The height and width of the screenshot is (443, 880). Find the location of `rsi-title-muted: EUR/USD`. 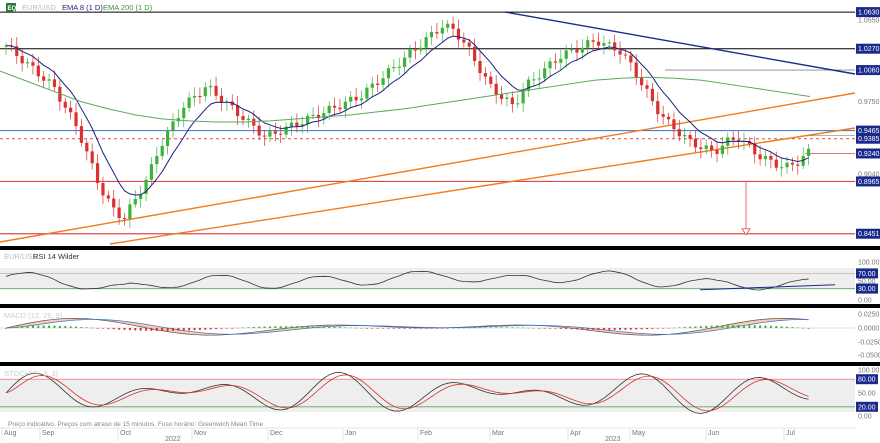

rsi-title-muted: EUR/USD is located at coordinates (21, 256).